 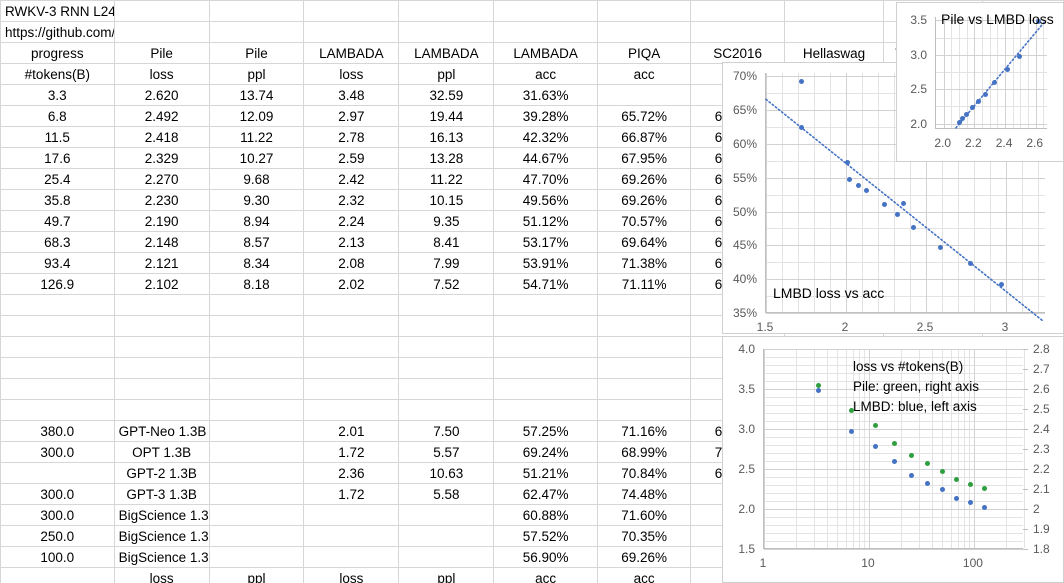 What do you see at coordinates (57, 575) in the screenshot?
I see `column-header` at bounding box center [57, 575].